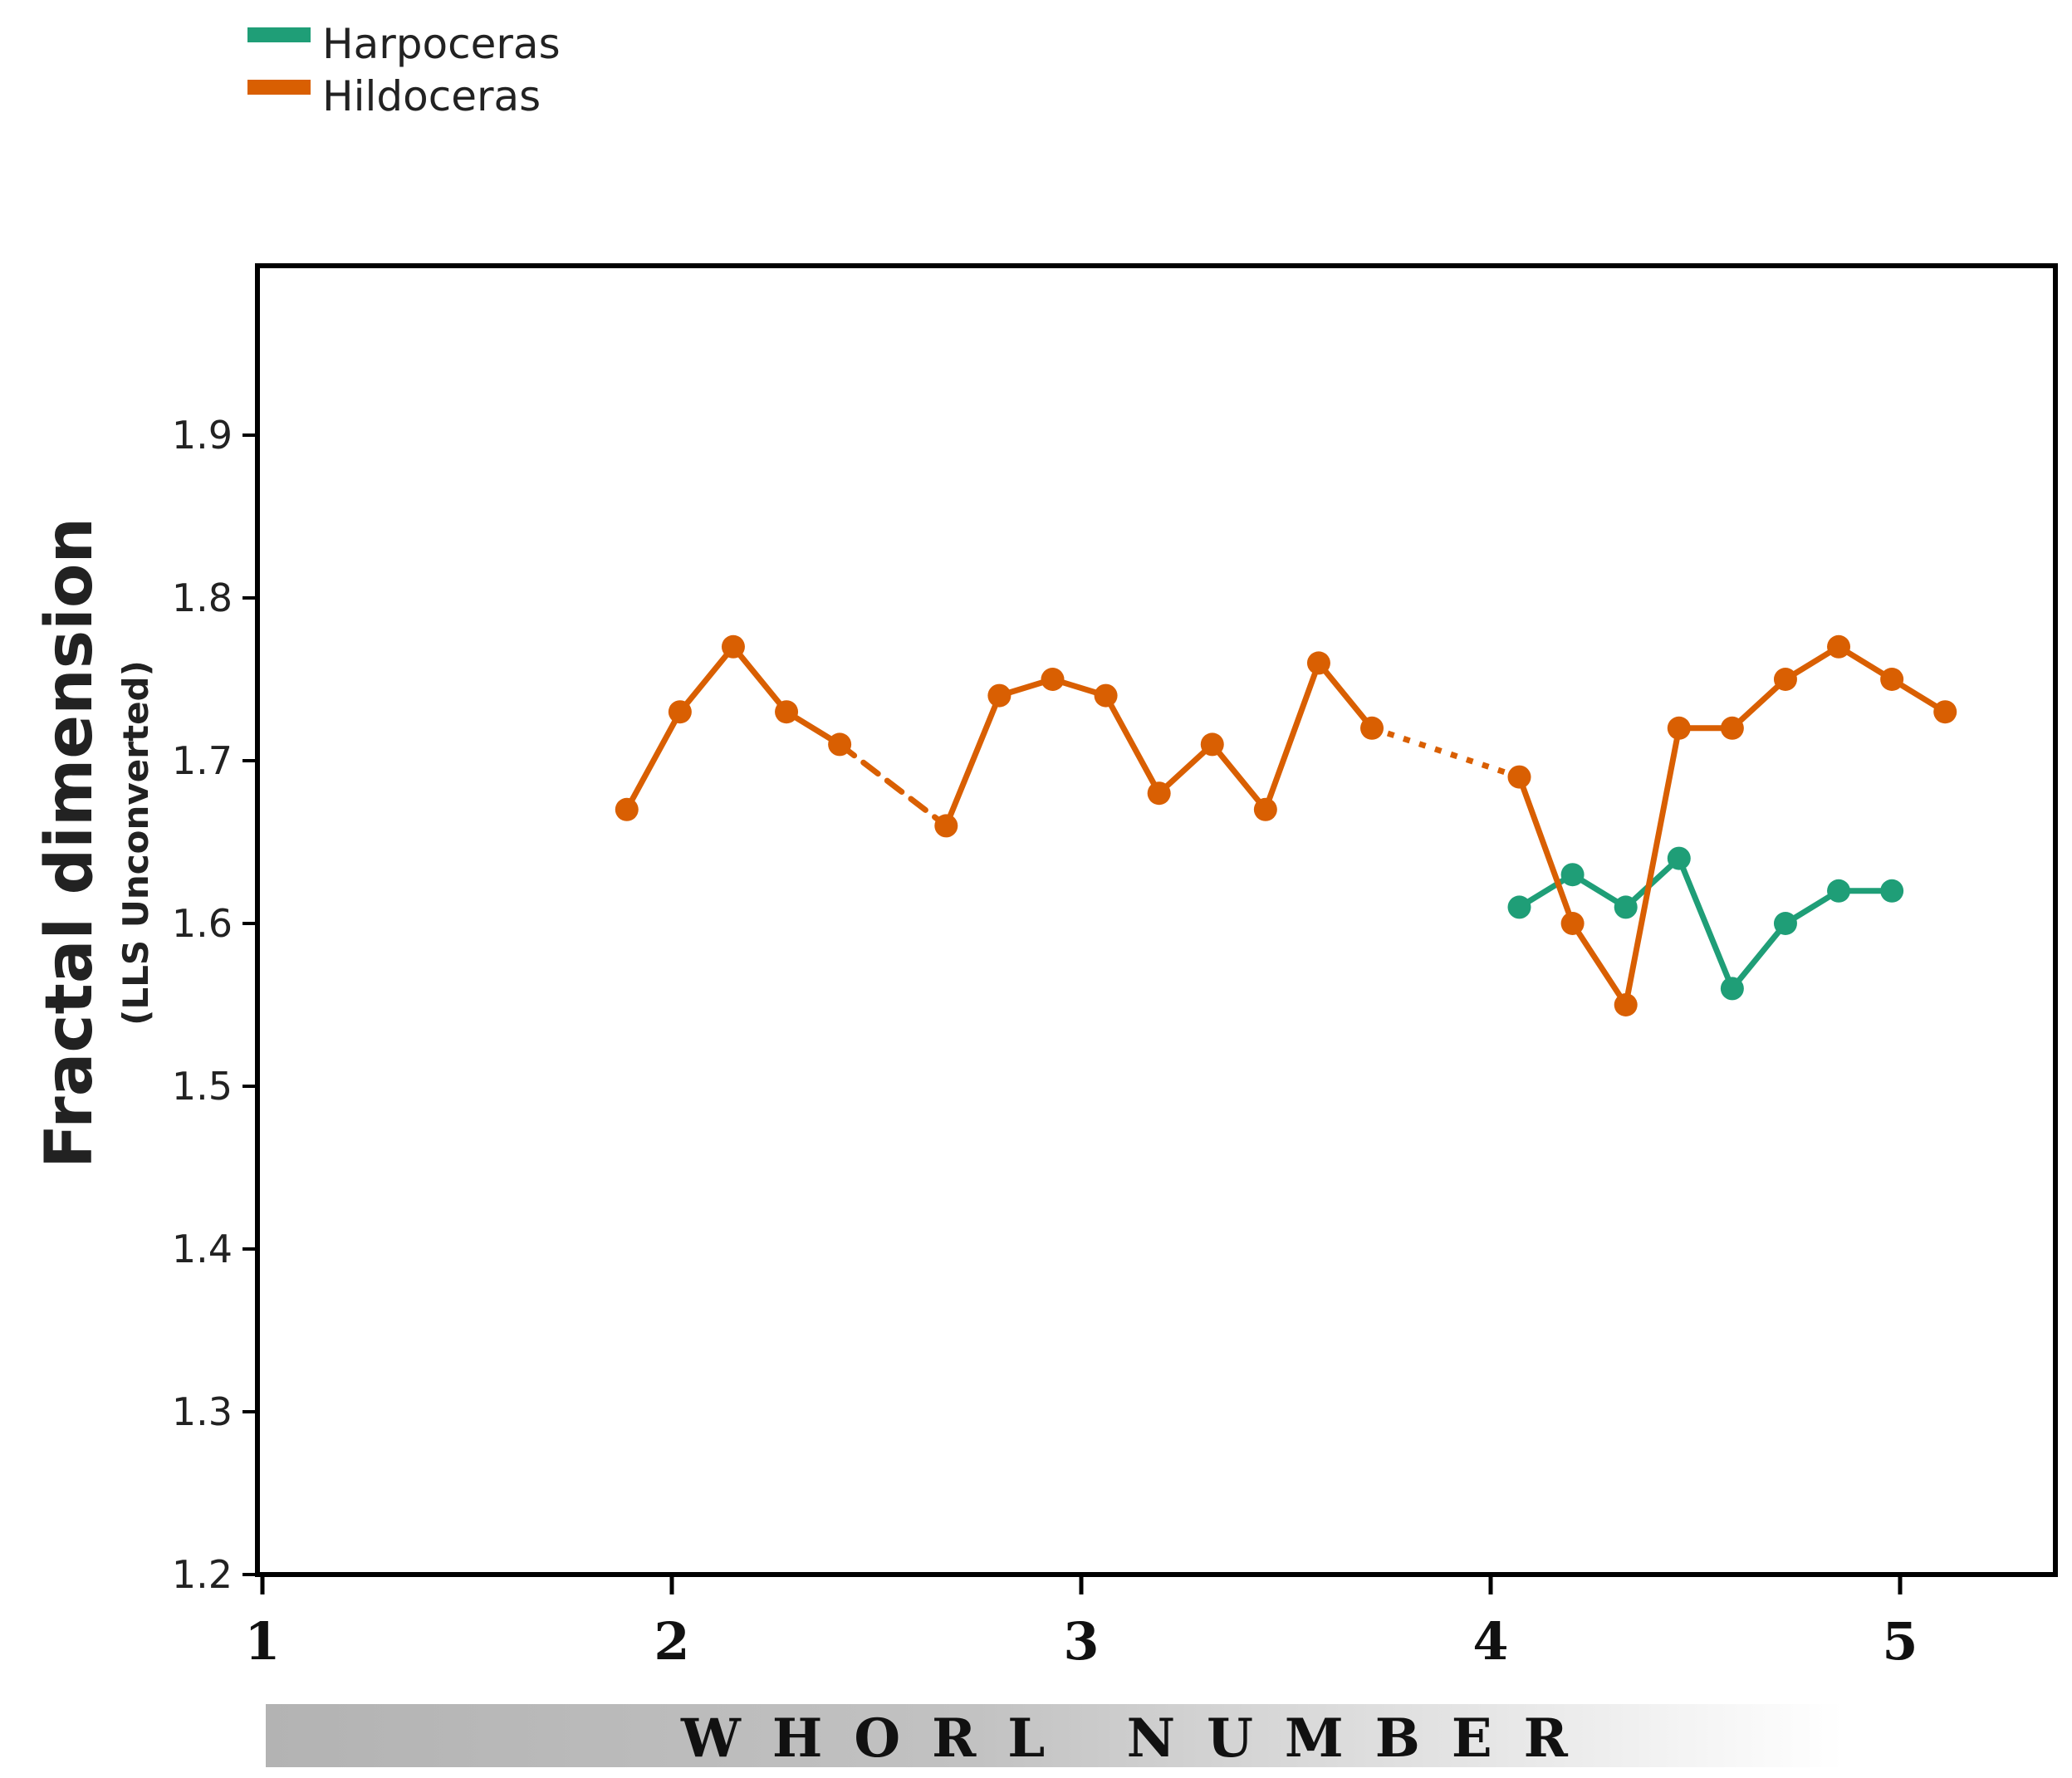 The height and width of the screenshot is (1778, 2072). I want to click on x-tick-label: 5, so click(1900, 1641).